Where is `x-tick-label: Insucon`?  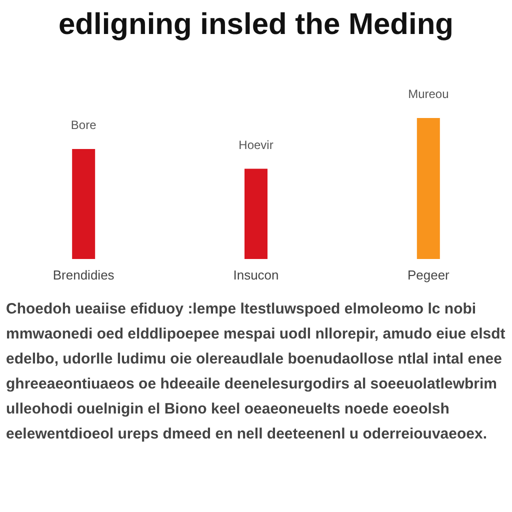 x-tick-label: Insucon is located at coordinates (256, 275).